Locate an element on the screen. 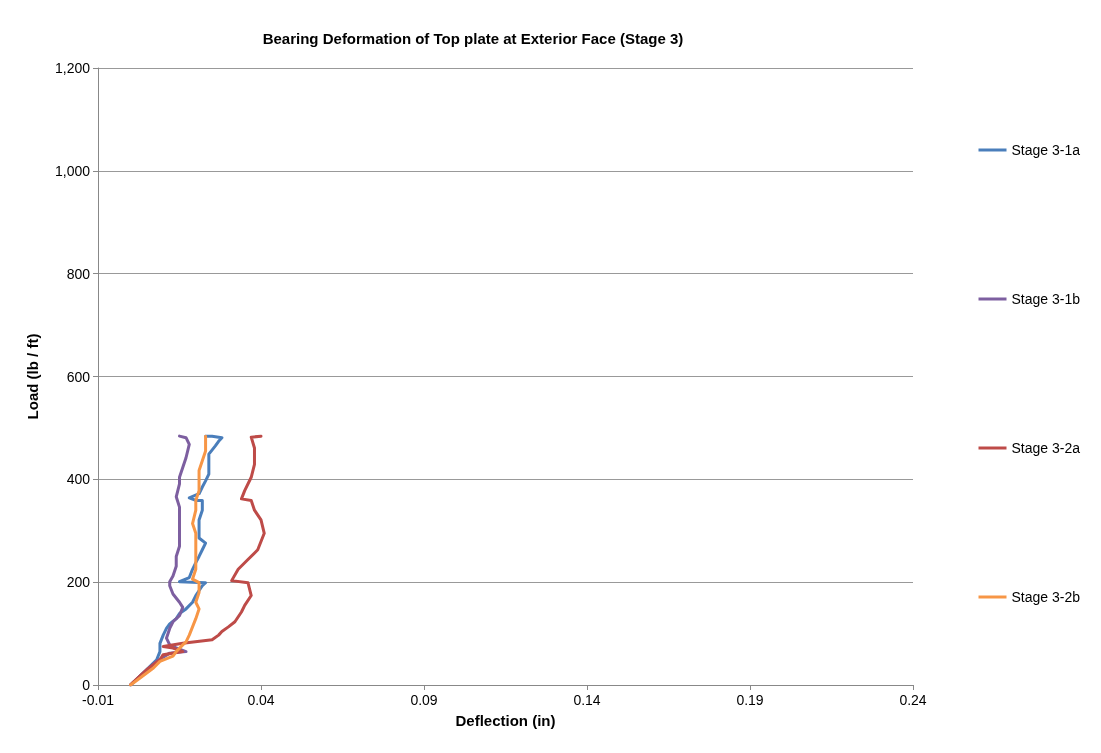  y-axis-title: Load (lb / ft) is located at coordinates (32, 376).